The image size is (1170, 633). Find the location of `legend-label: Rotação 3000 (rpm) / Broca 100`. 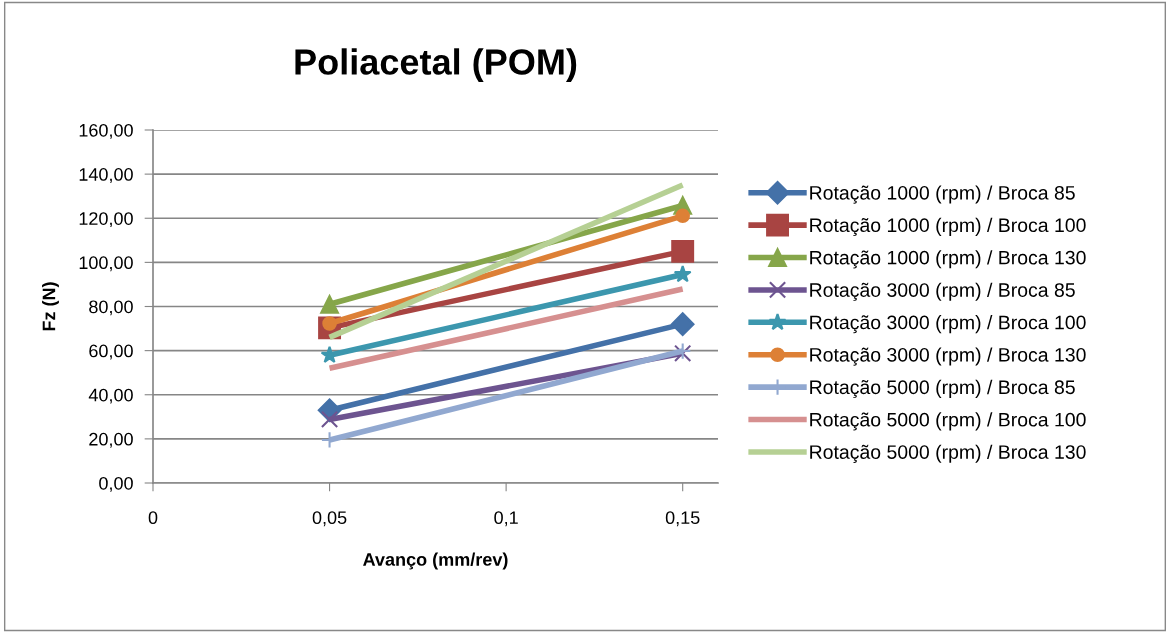

legend-label: Rotação 3000 (rpm) / Broca 100 is located at coordinates (948, 324).